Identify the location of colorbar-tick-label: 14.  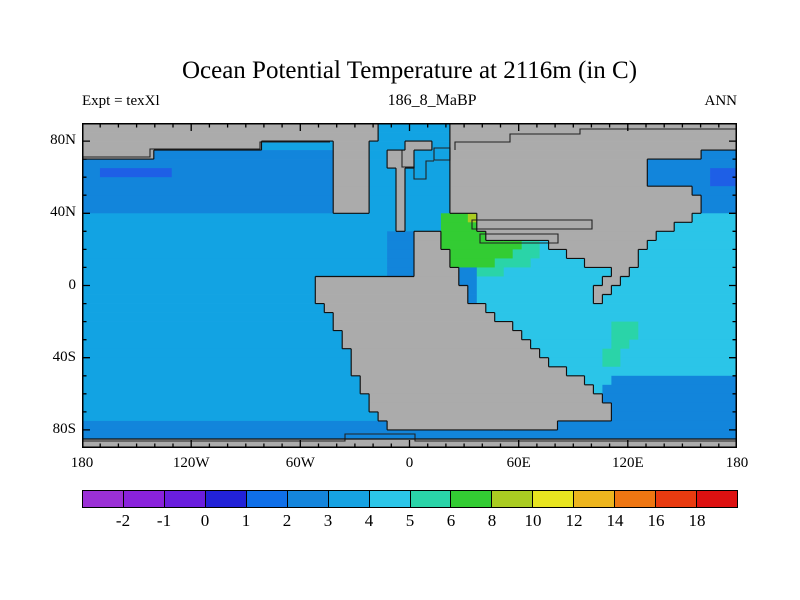
(615, 520).